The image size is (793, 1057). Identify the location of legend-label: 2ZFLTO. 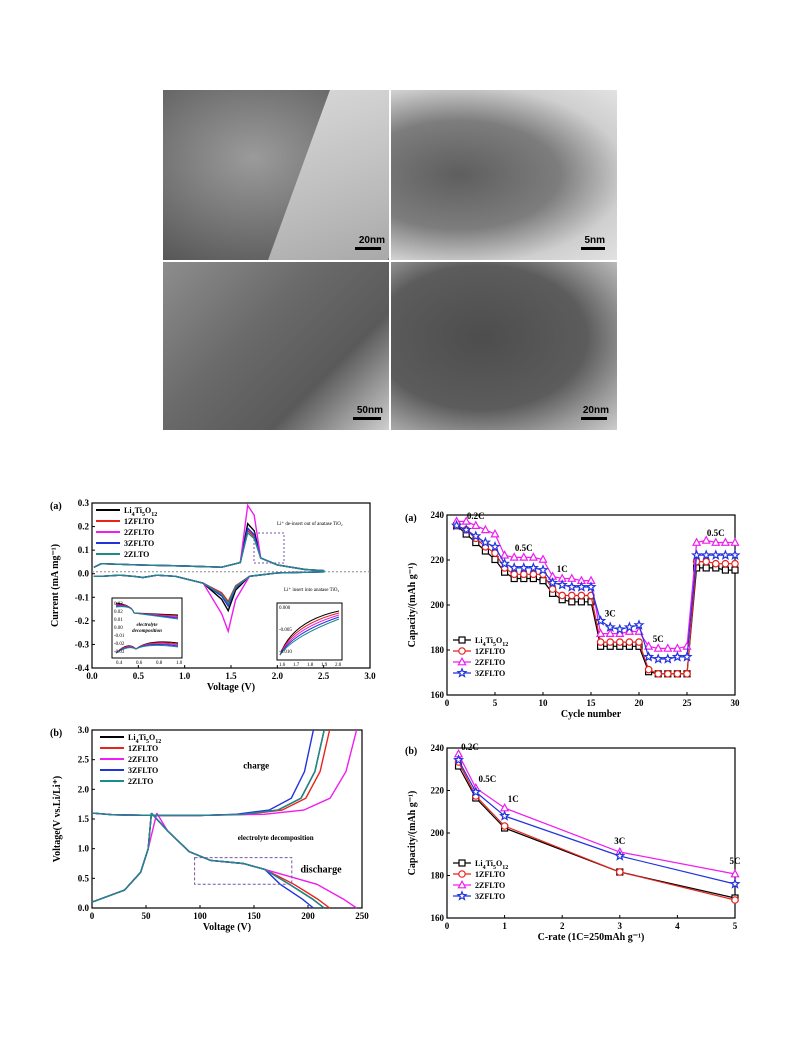
(490, 662).